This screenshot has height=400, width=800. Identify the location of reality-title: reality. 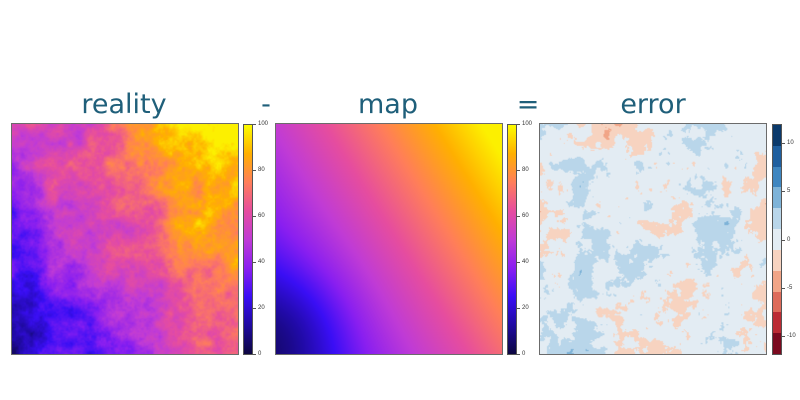
(124, 104).